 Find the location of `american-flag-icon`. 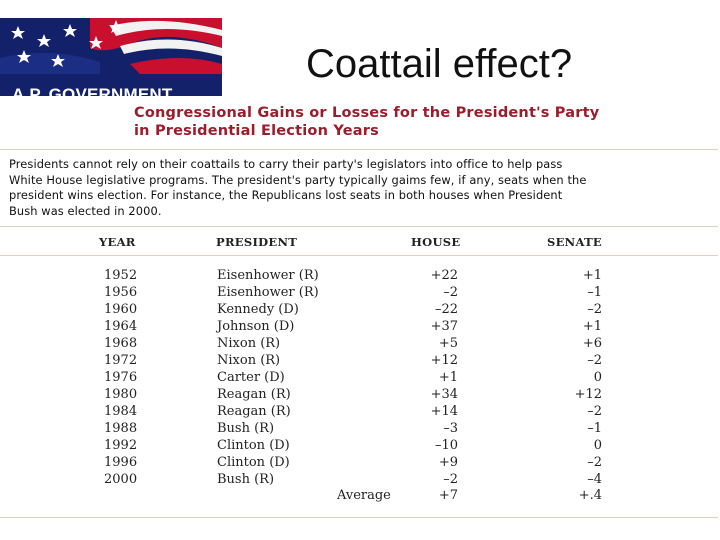

american-flag-icon is located at coordinates (111, 57).